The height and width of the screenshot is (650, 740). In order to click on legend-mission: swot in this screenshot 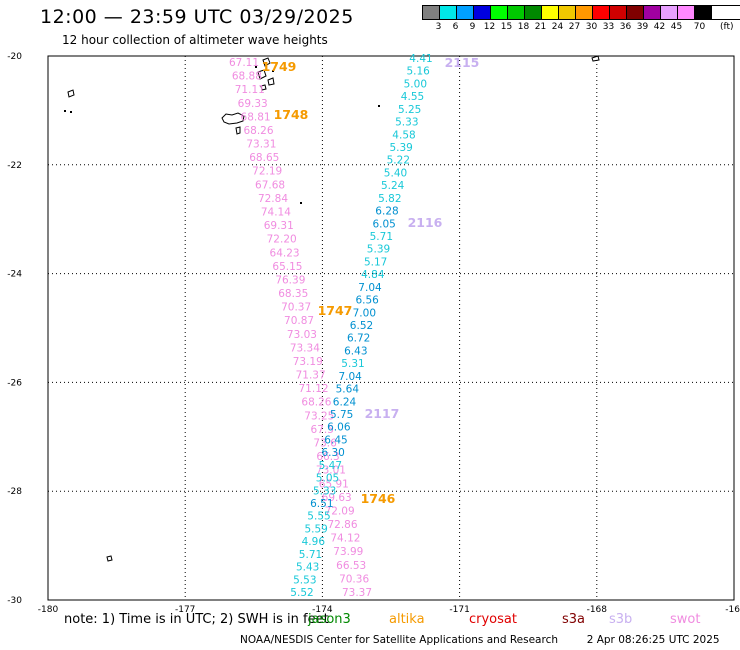, I will do `click(685, 619)`.